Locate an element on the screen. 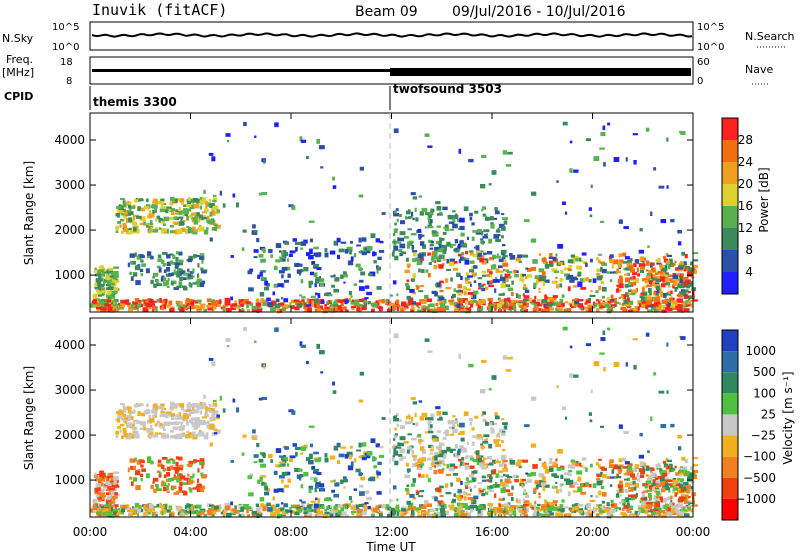 The width and height of the screenshot is (800, 554). nsearch-label: N.Search is located at coordinates (770, 36).